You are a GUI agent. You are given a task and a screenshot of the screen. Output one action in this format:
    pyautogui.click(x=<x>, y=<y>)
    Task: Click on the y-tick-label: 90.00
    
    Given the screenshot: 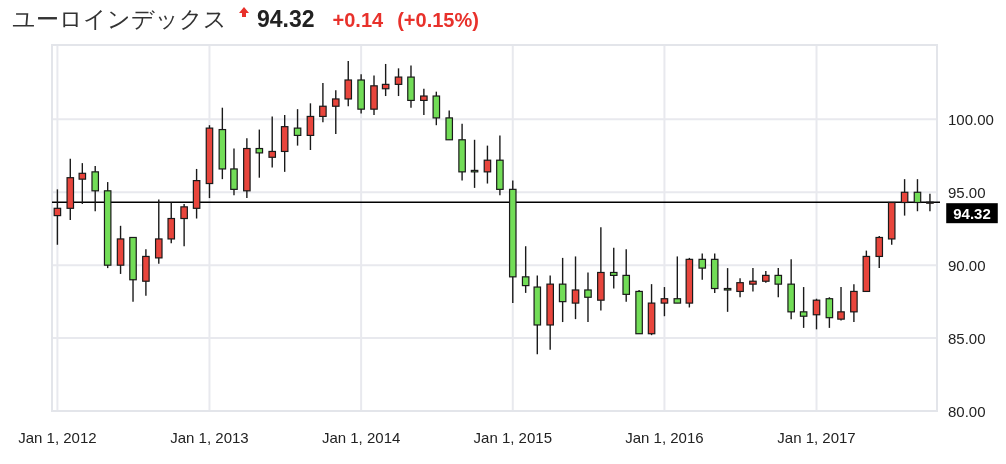 What is the action you would take?
    pyautogui.click(x=967, y=265)
    